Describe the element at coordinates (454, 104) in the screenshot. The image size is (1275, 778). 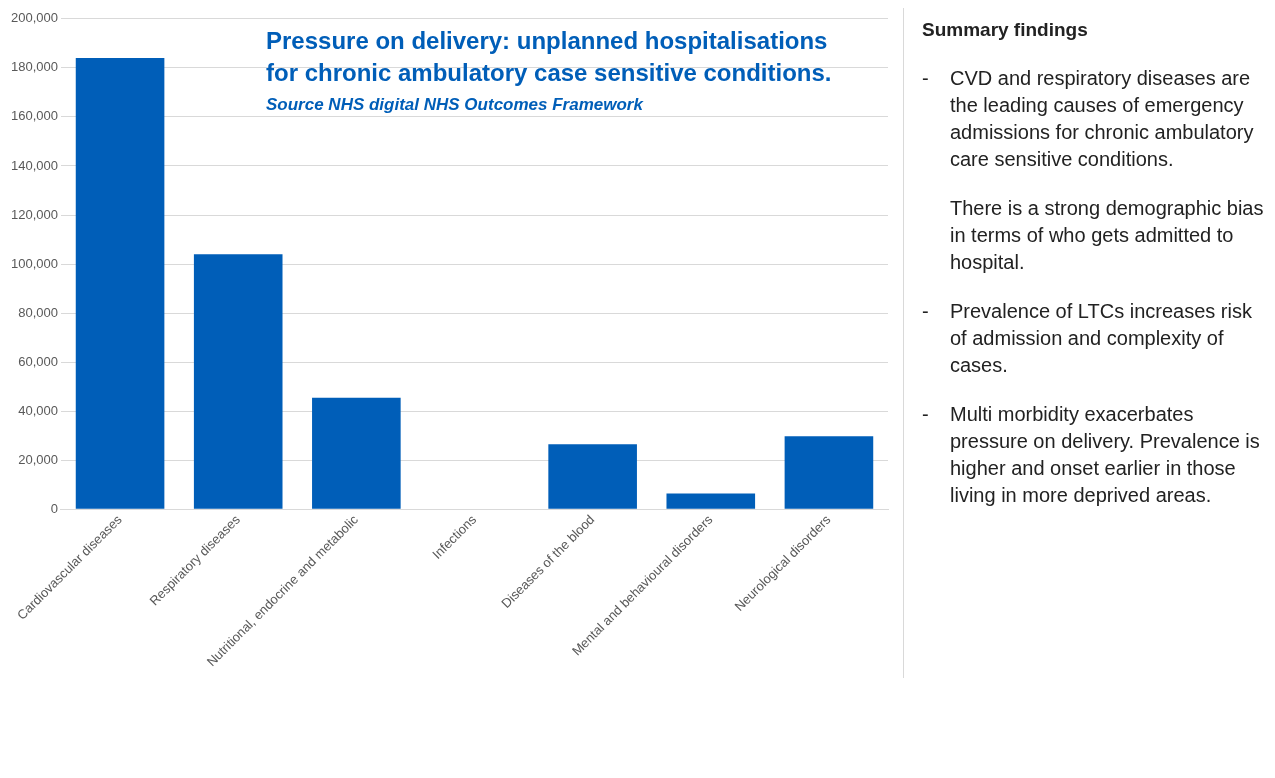
I see `annotation: Source NHS digital NHS Outcomes Framework` at that location.